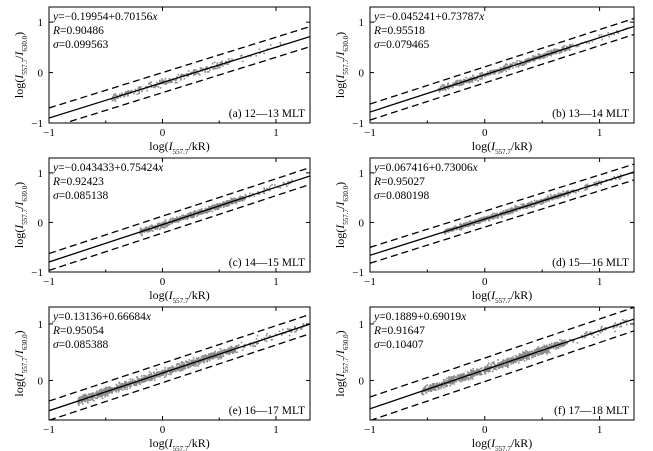 This screenshot has width=653, height=451. What do you see at coordinates (41, 223) in the screenshot?
I see `y-tick-label: 0` at bounding box center [41, 223].